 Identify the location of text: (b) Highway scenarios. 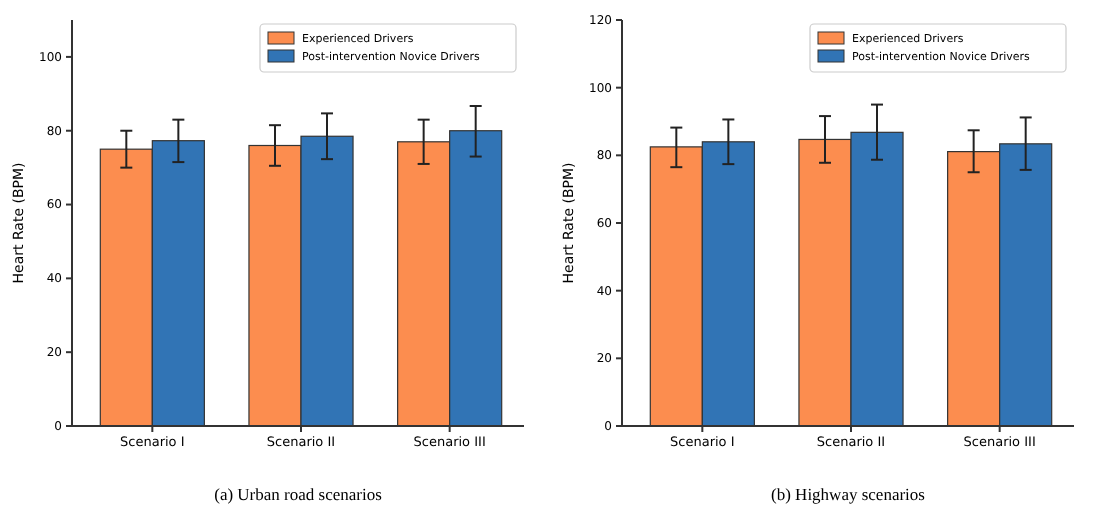
(848, 494).